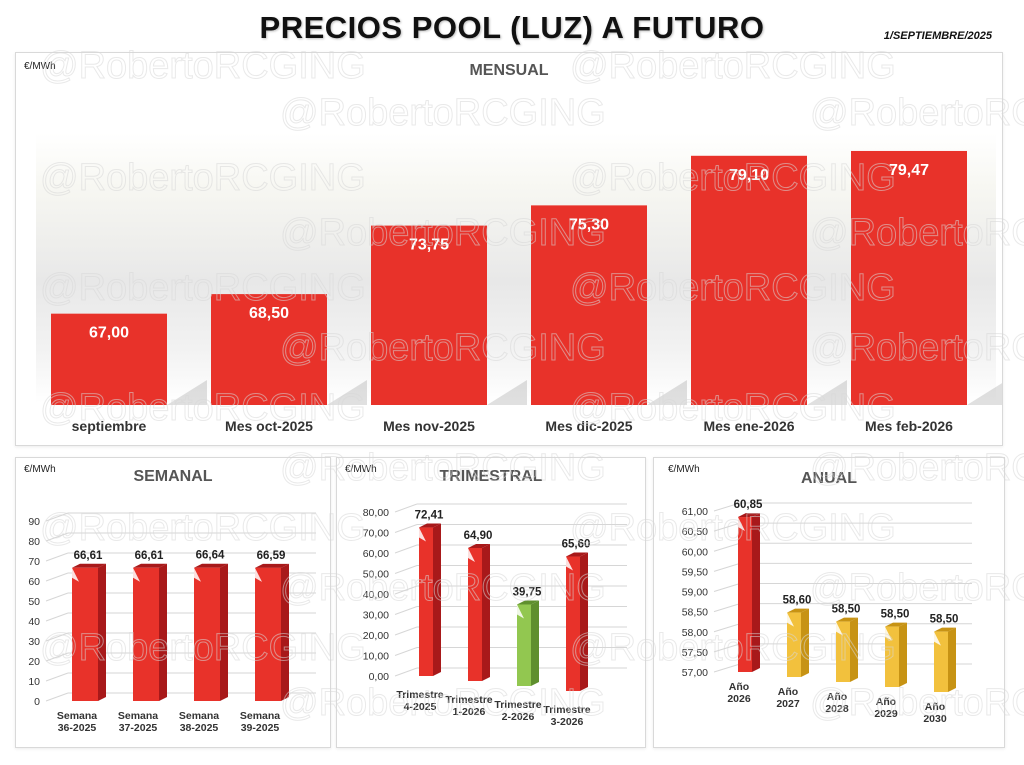 This screenshot has height=765, width=1024. What do you see at coordinates (88, 556) in the screenshot?
I see `data-label: 66,61` at bounding box center [88, 556].